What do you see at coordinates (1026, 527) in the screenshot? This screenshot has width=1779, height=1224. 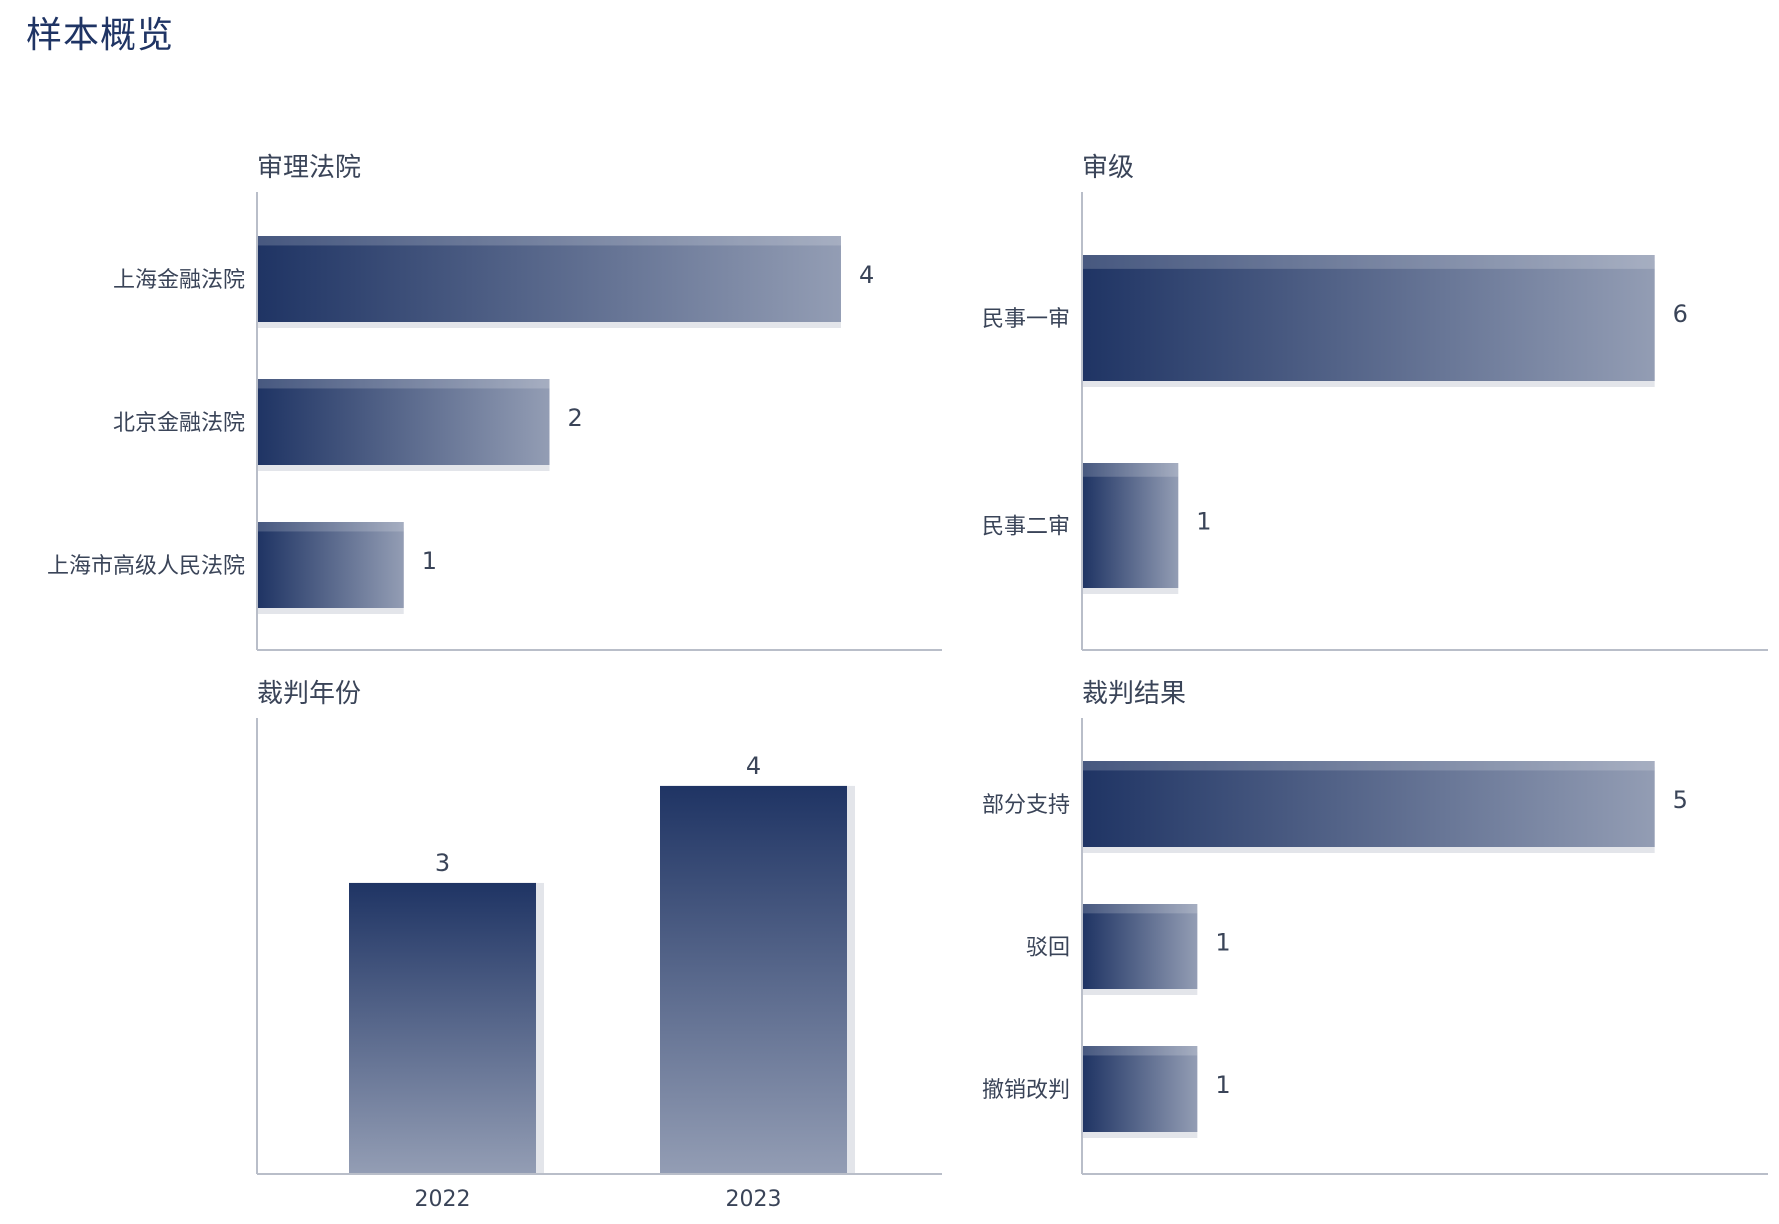 I see `category-label: 民事二审` at bounding box center [1026, 527].